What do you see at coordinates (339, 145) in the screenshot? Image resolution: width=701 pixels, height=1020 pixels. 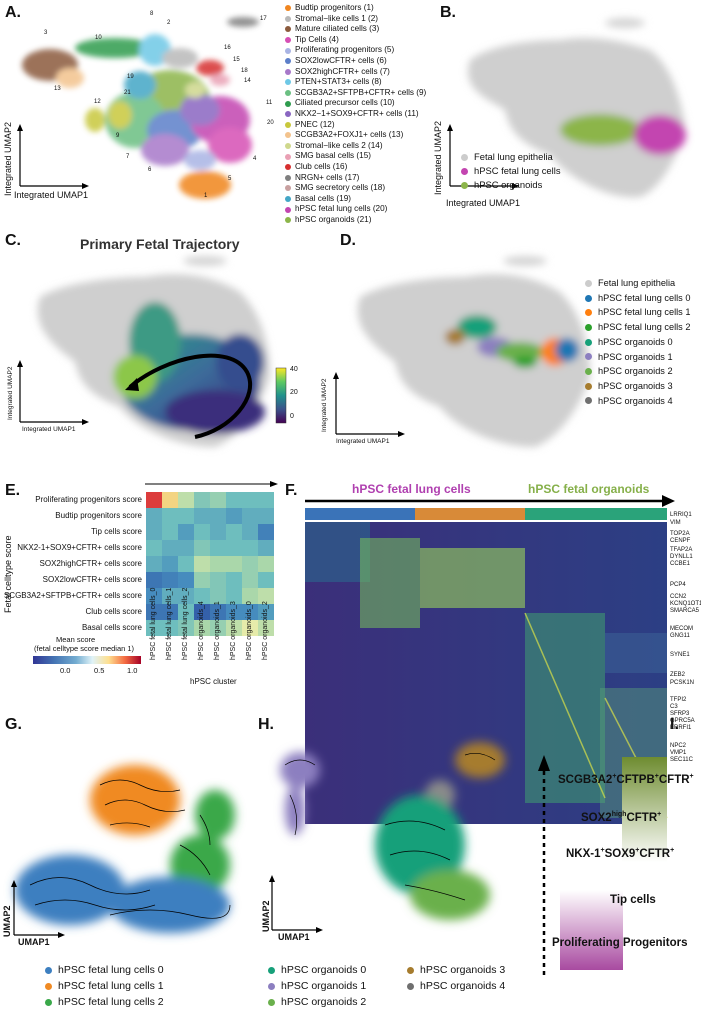 I see `legend-a-item-label: Stromal−like cells 2 (14)` at bounding box center [339, 145].